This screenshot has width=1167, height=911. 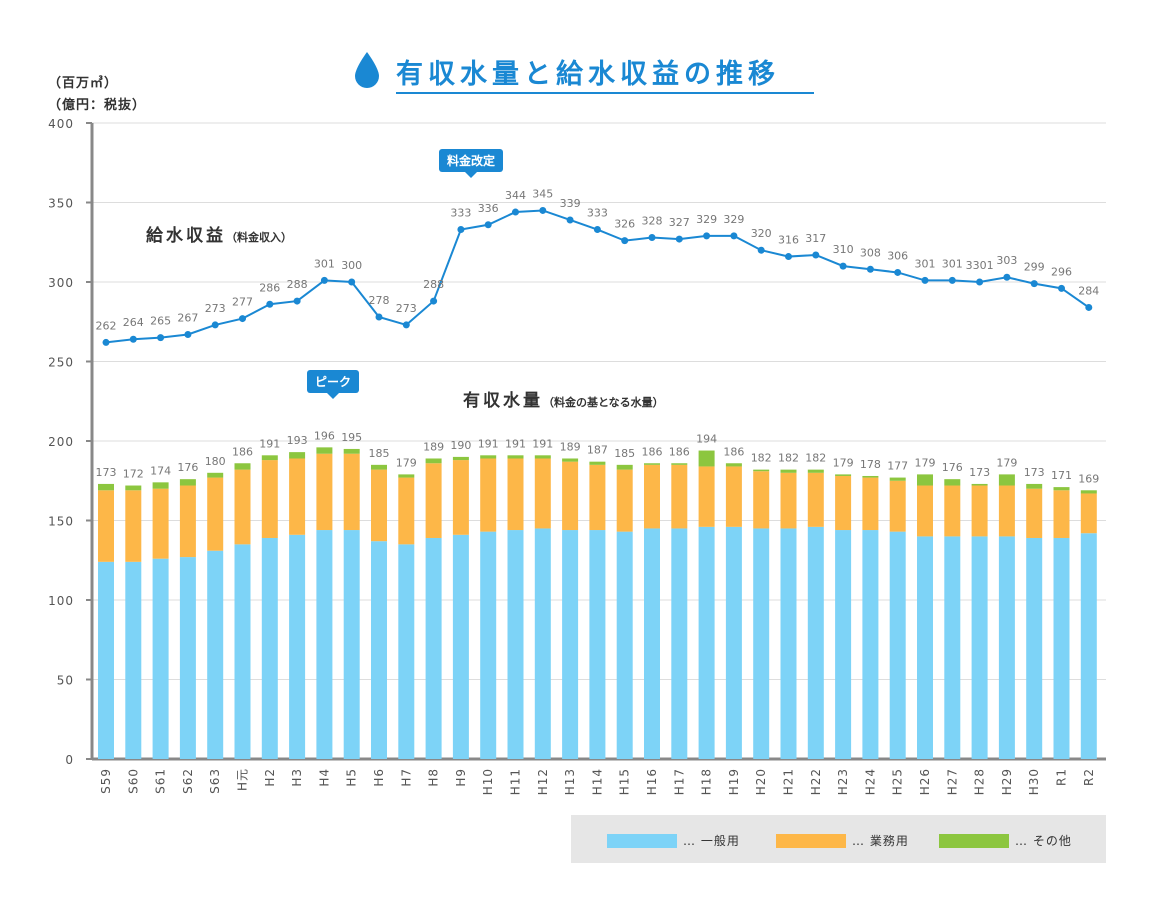 What do you see at coordinates (1034, 472) in the screenshot?
I see `bar-total-label: 173` at bounding box center [1034, 472].